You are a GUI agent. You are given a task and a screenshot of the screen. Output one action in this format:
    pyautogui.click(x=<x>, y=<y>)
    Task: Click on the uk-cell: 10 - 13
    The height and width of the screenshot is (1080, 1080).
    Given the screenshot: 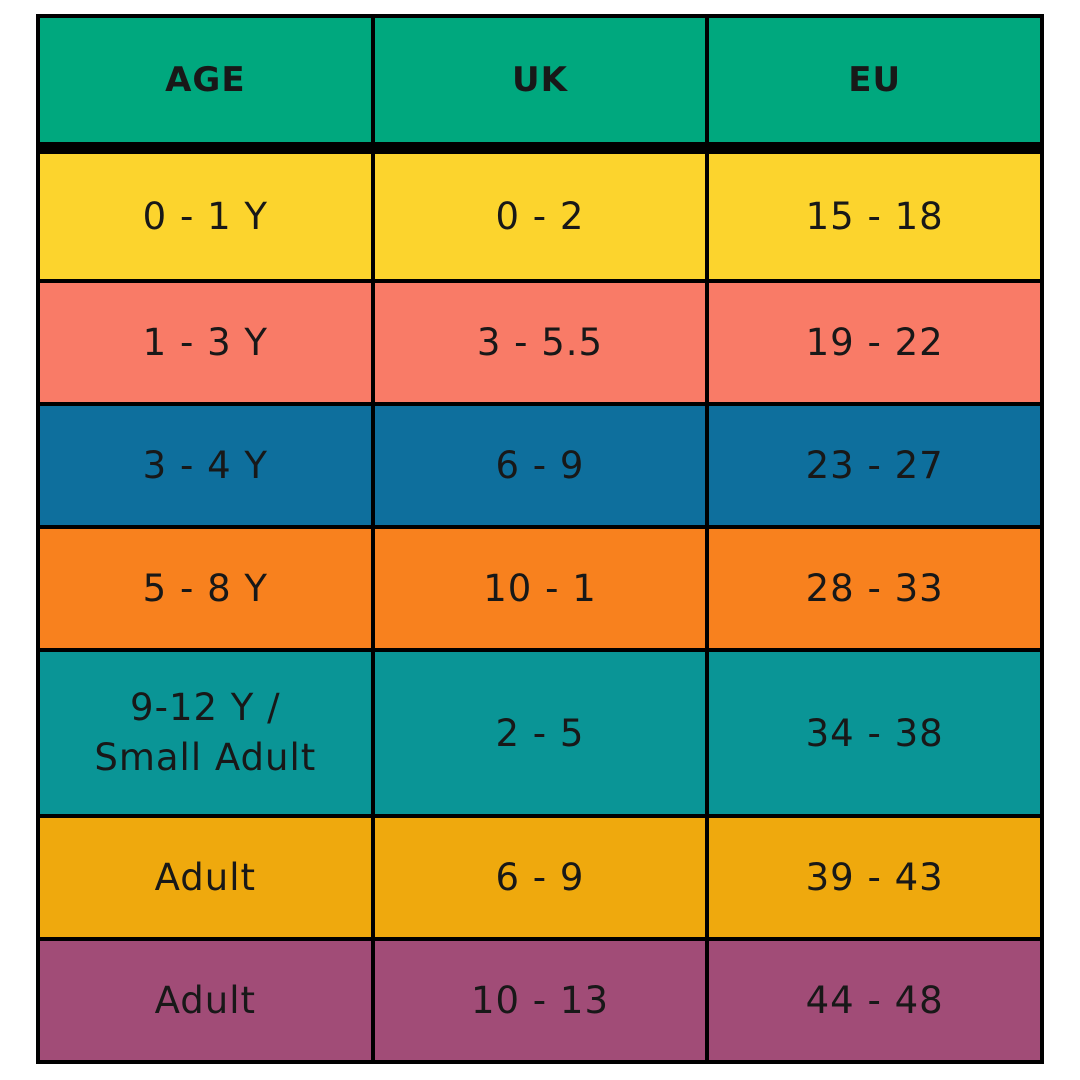 What is the action you would take?
    pyautogui.click(x=540, y=1000)
    